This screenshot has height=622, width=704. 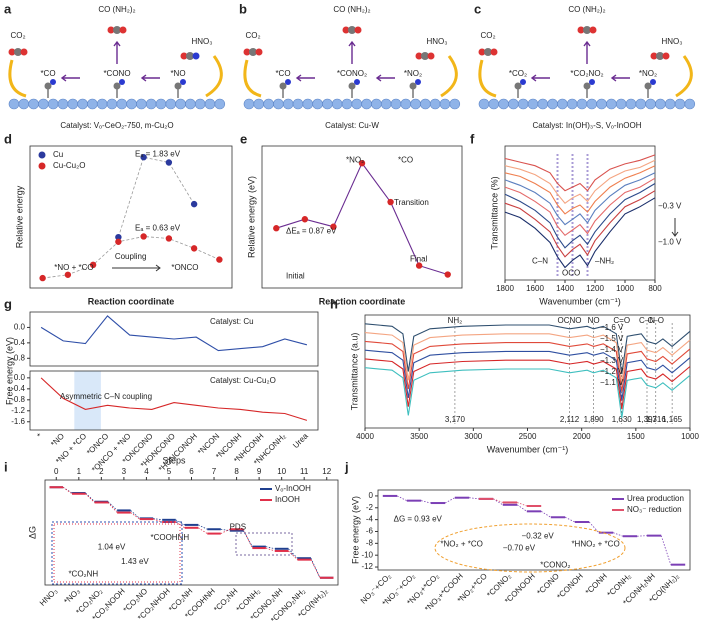 I want to click on annotation: −0.32 eV, so click(x=538, y=536).